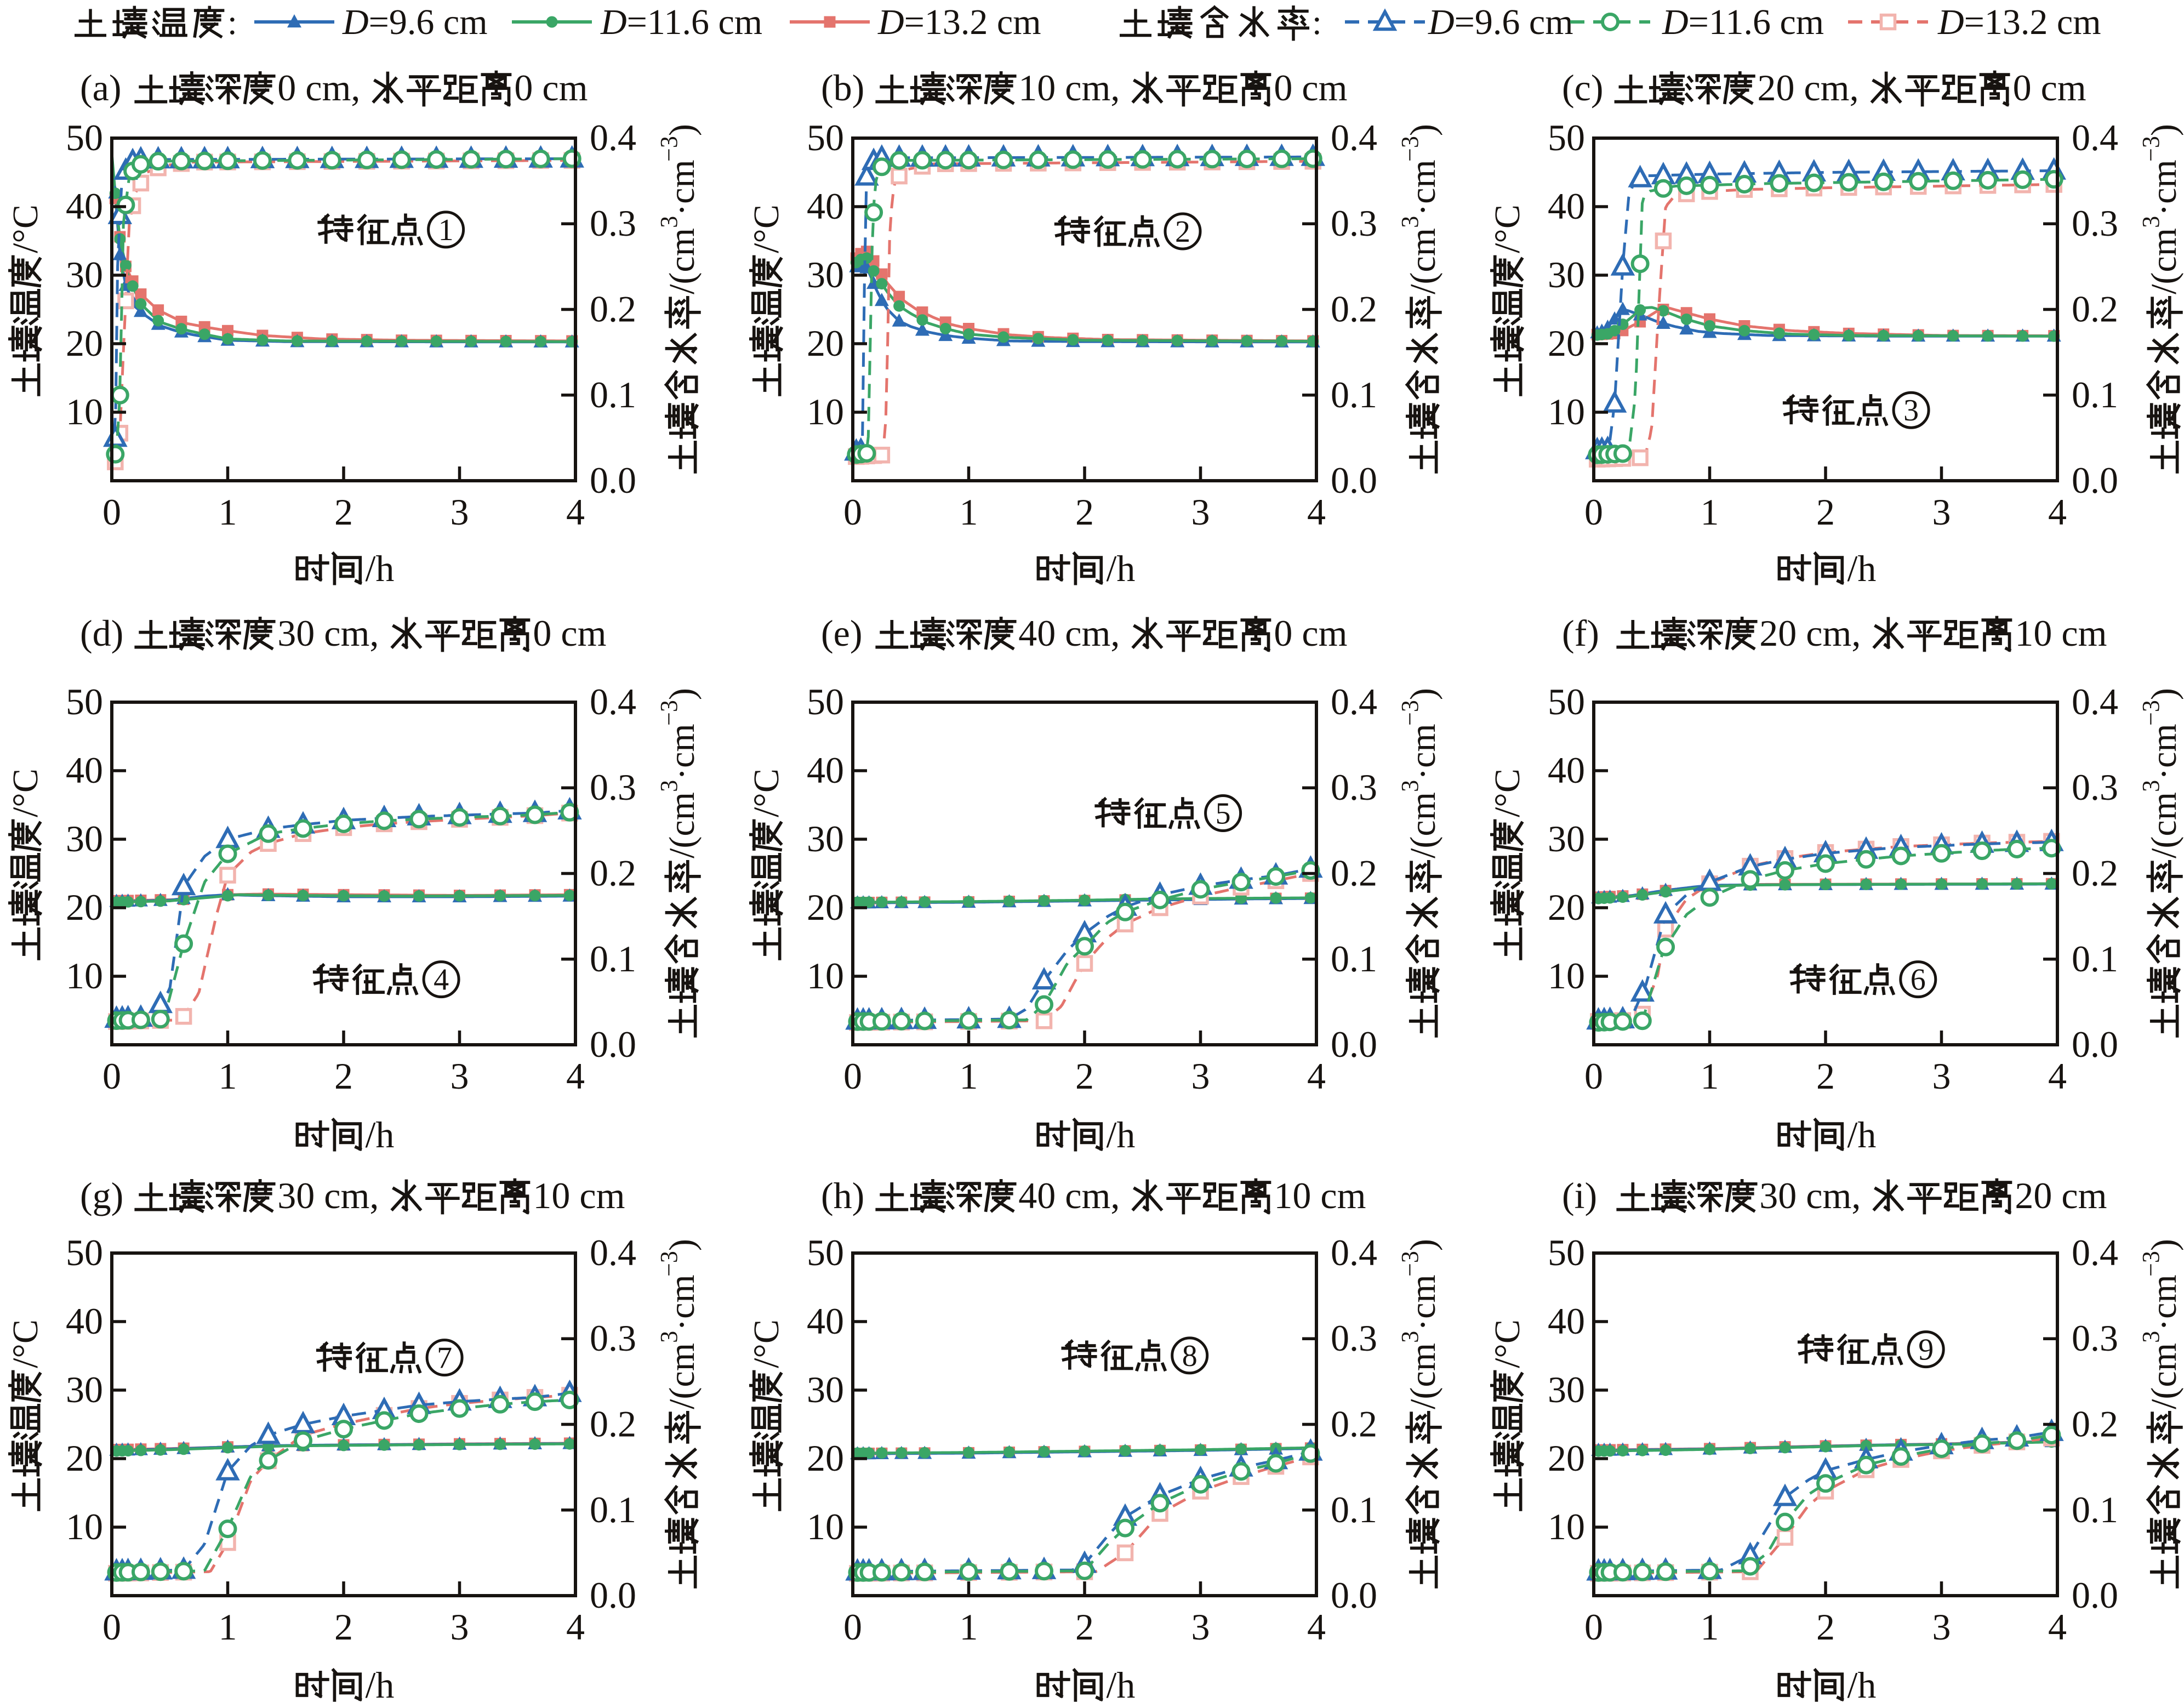 This screenshot has height=1702, width=2184. Describe the element at coordinates (1423, 188) in the screenshot. I see `svg-text: ·cm` at that location.